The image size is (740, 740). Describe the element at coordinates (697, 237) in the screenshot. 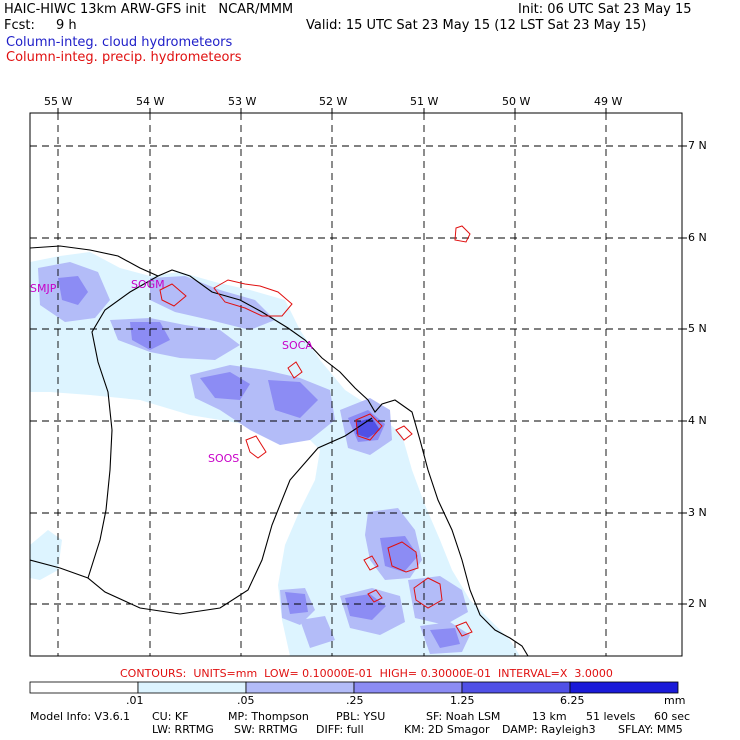

I see `lat-label-6n: 6 N` at that location.